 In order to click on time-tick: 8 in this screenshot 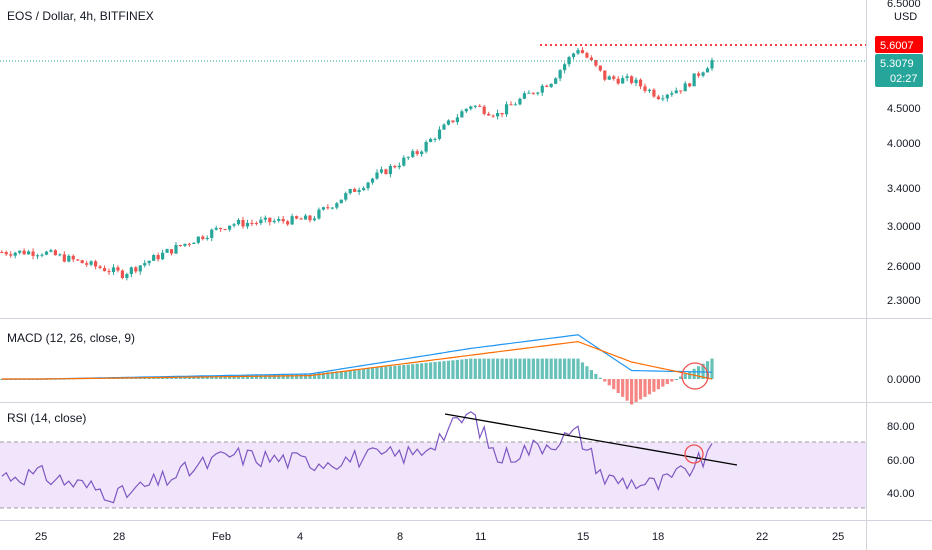, I will do `click(400, 537)`.